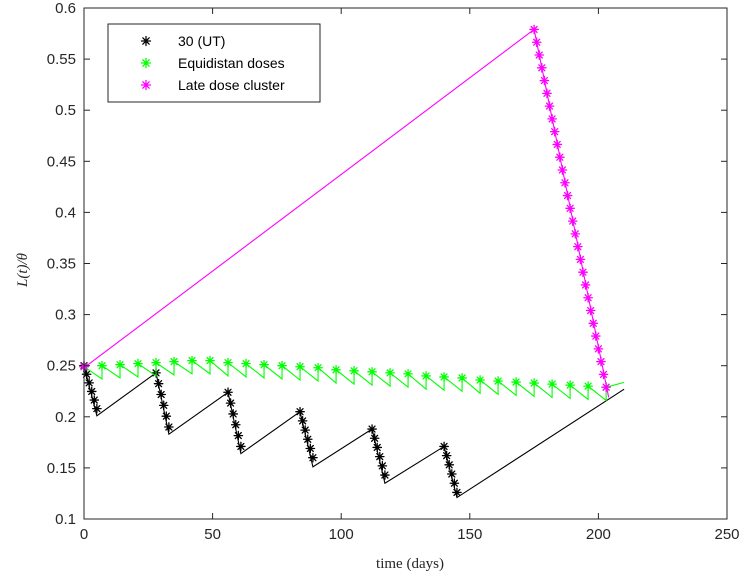  What do you see at coordinates (341, 534) in the screenshot?
I see `x-tick-label: 100` at bounding box center [341, 534].